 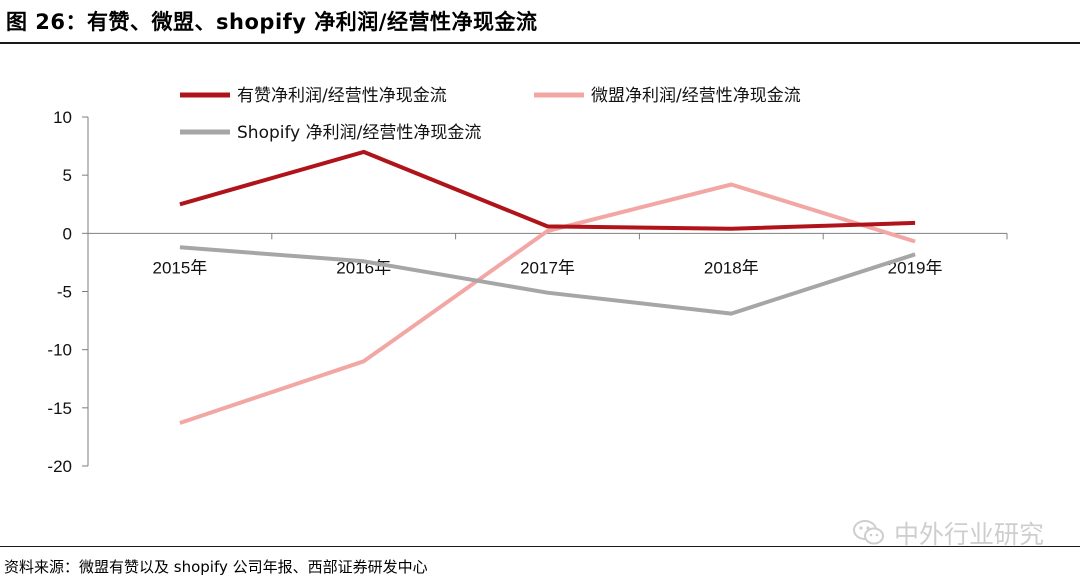 I want to click on watermark: 中外行业研究, so click(x=948, y=533).